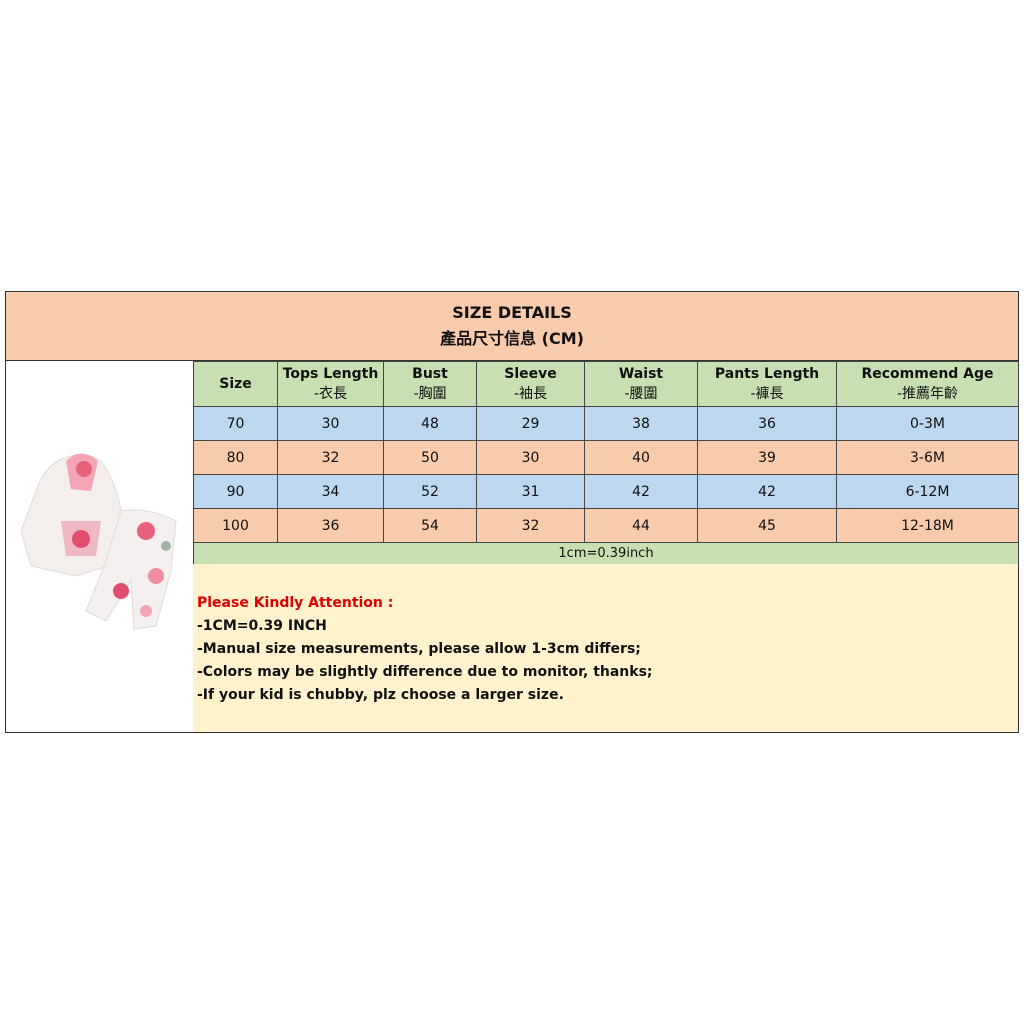 The image size is (1024, 1024). I want to click on cell: 0-3M, so click(927, 423).